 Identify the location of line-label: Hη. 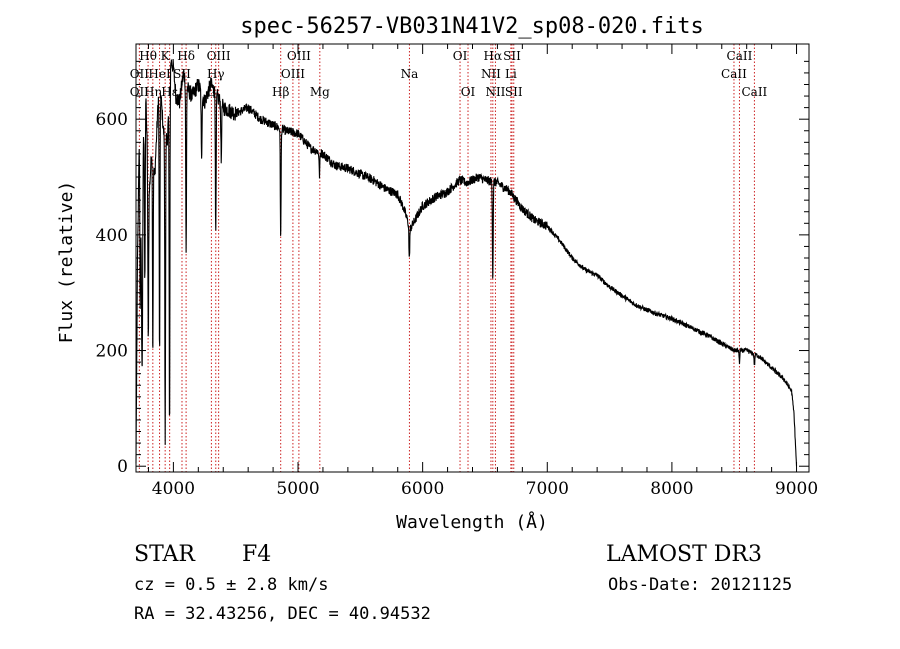
(153, 92).